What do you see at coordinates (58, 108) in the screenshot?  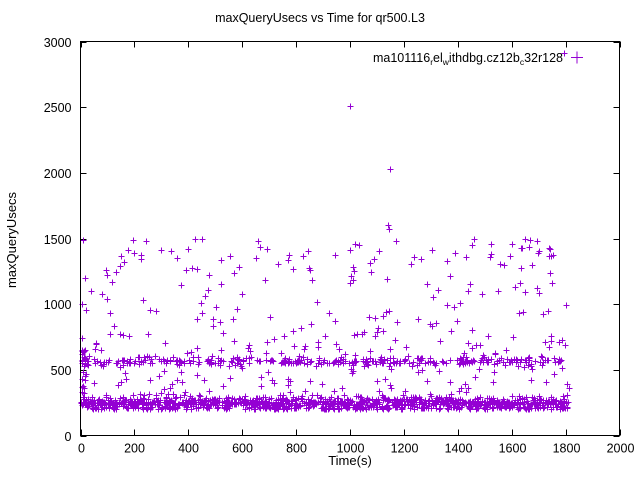 I see `y-tick-label: 2500` at bounding box center [58, 108].